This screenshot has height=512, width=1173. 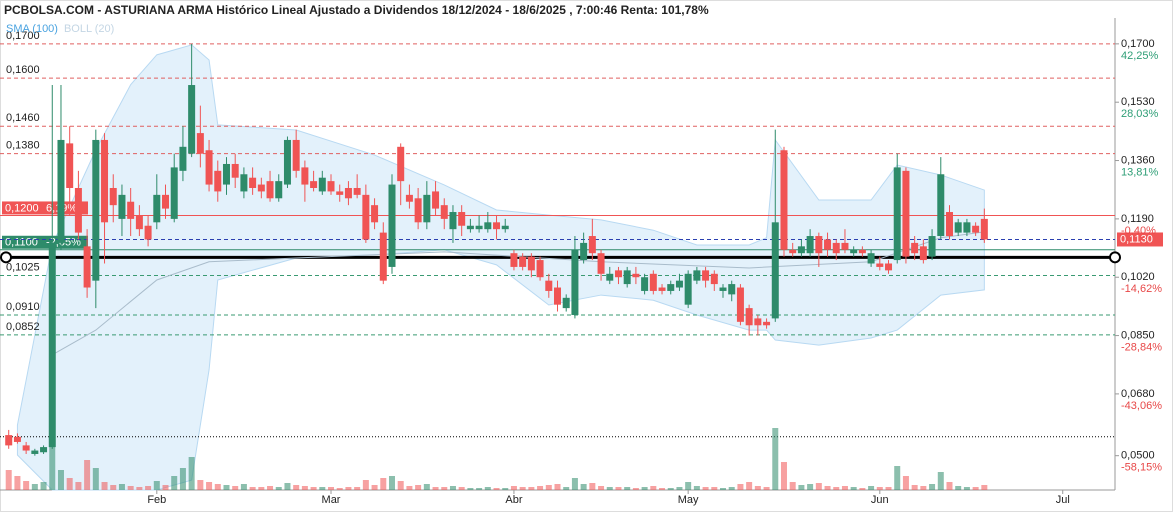 What do you see at coordinates (156, 500) in the screenshot?
I see `x-tick-label: Feb` at bounding box center [156, 500].